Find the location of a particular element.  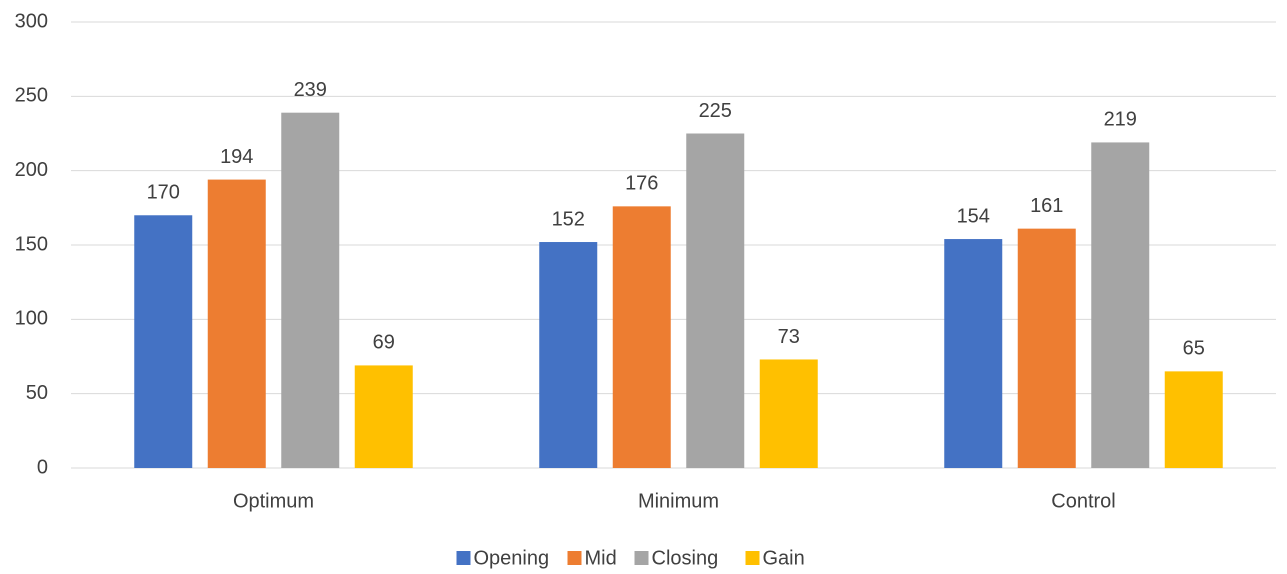

data-label: 65 is located at coordinates (1194, 349).